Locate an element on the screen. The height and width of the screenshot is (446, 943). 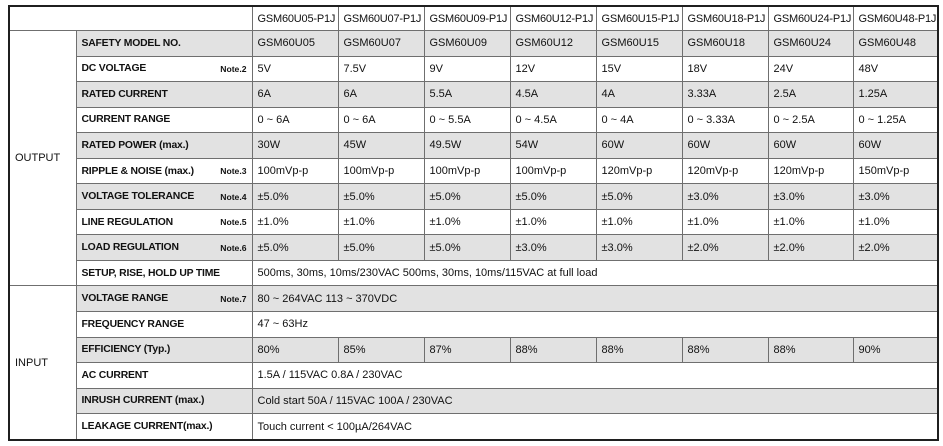
row-label-cell: LINE REGULATION Note.5 is located at coordinates (164, 222).